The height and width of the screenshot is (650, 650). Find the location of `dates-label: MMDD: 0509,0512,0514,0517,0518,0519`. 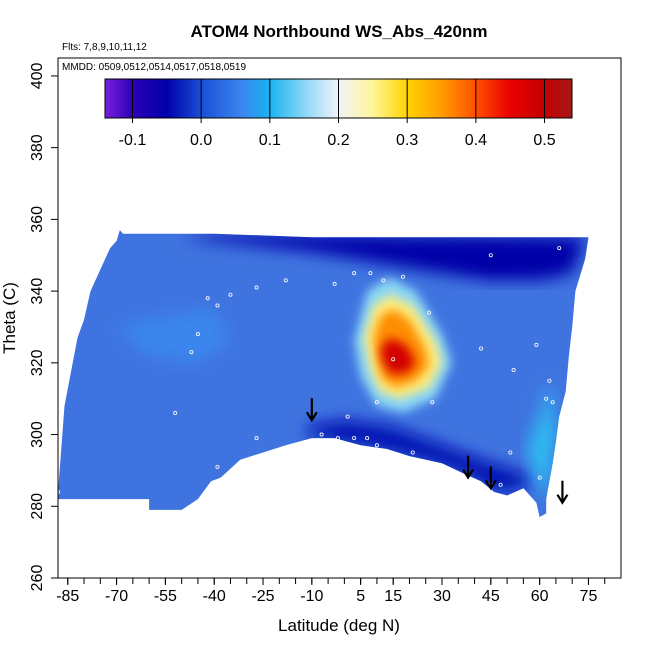

dates-label: MMDD: 0509,0512,0514,0517,0518,0519 is located at coordinates (154, 67).